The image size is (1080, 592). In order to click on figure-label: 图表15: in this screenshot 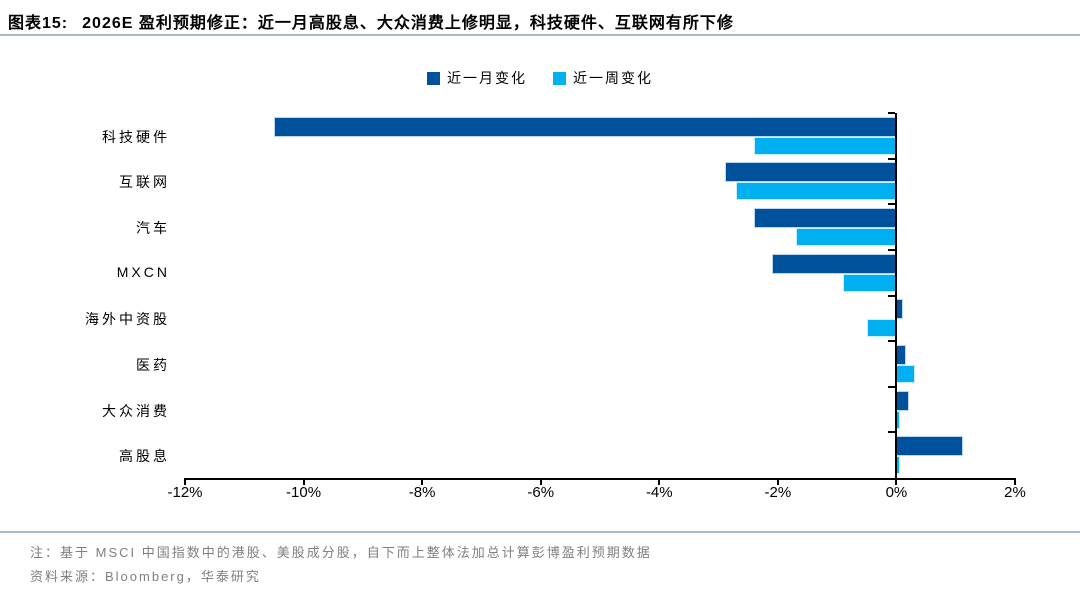, I will do `click(38, 23)`.